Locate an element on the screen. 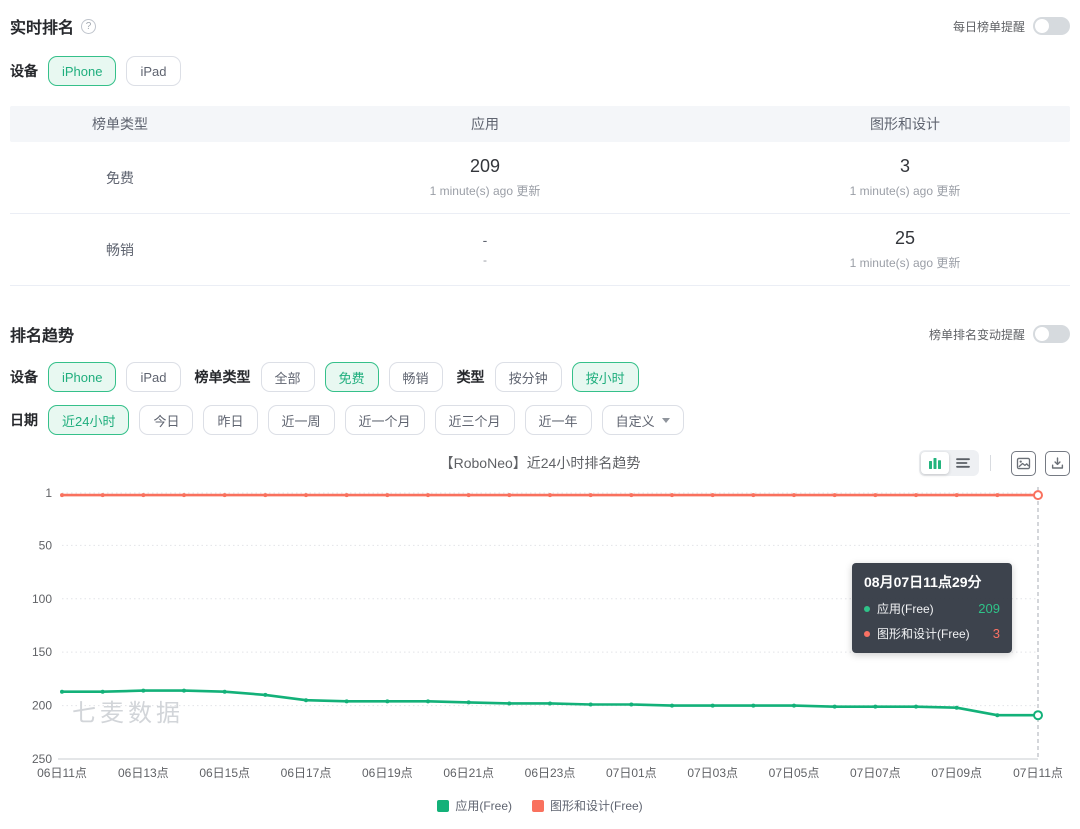 The width and height of the screenshot is (1080, 829). filter-iphone-button: iPhone is located at coordinates (82, 377).